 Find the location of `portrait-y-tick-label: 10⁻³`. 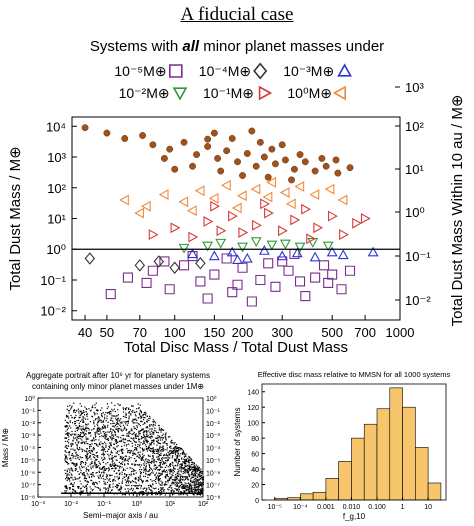

portrait-y-tick-label: 10⁻³ is located at coordinates (28, 436).